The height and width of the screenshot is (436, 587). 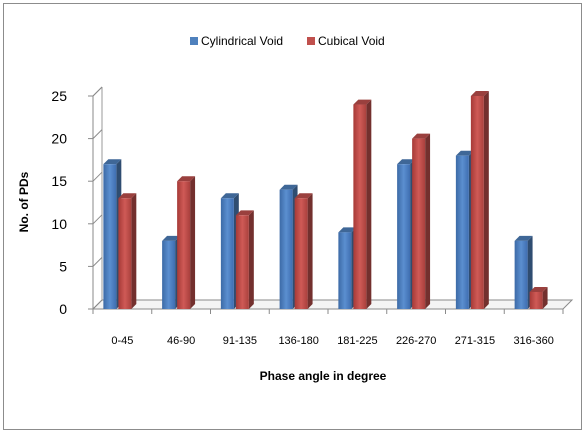 What do you see at coordinates (533, 341) in the screenshot?
I see `x-tick-label: 316-360` at bounding box center [533, 341].